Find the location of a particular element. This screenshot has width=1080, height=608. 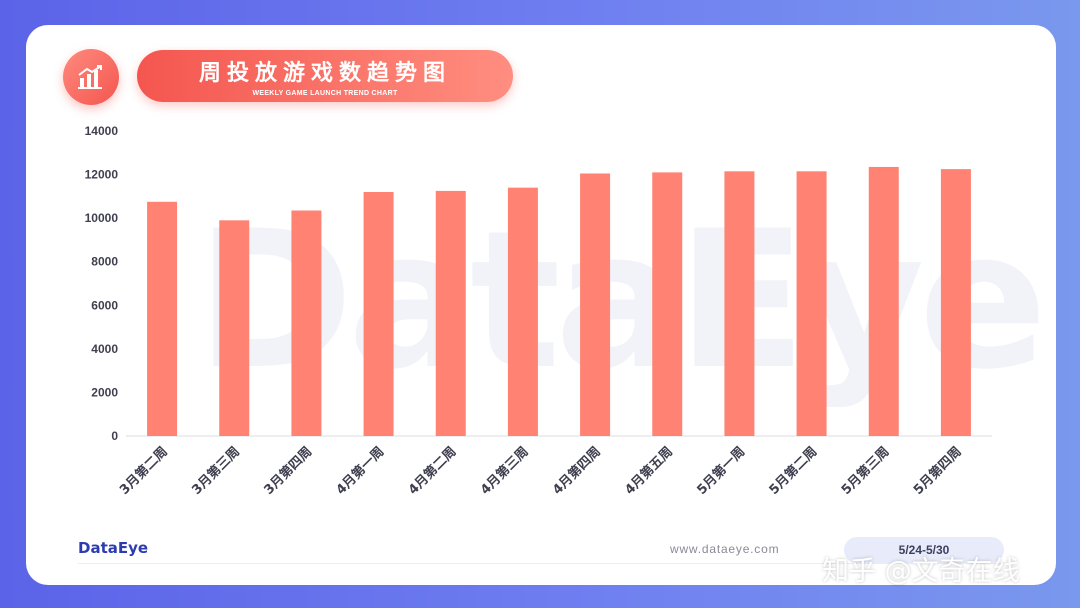

x-tick-label: 3月第四周 is located at coordinates (288, 471).